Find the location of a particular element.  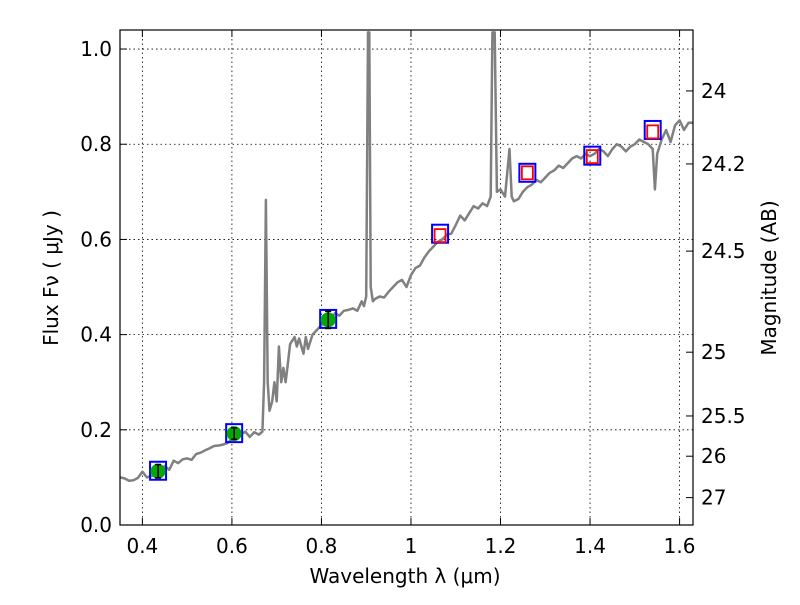

magnitude-tick-label: 25.5 is located at coordinates (723, 416).